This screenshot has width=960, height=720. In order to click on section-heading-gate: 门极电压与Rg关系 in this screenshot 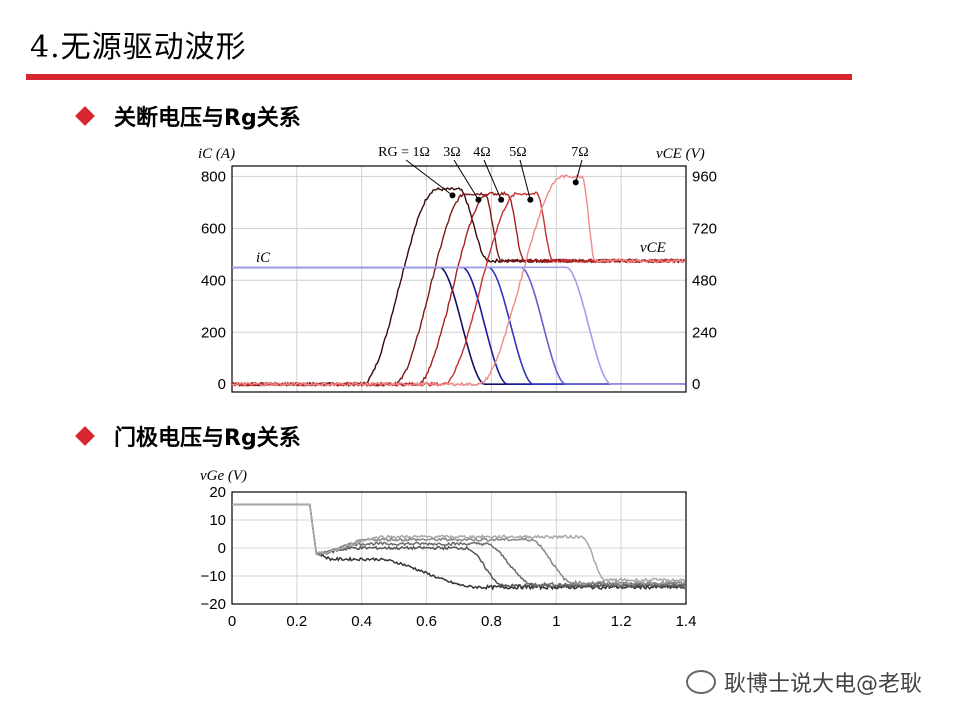, I will do `click(188, 436)`.